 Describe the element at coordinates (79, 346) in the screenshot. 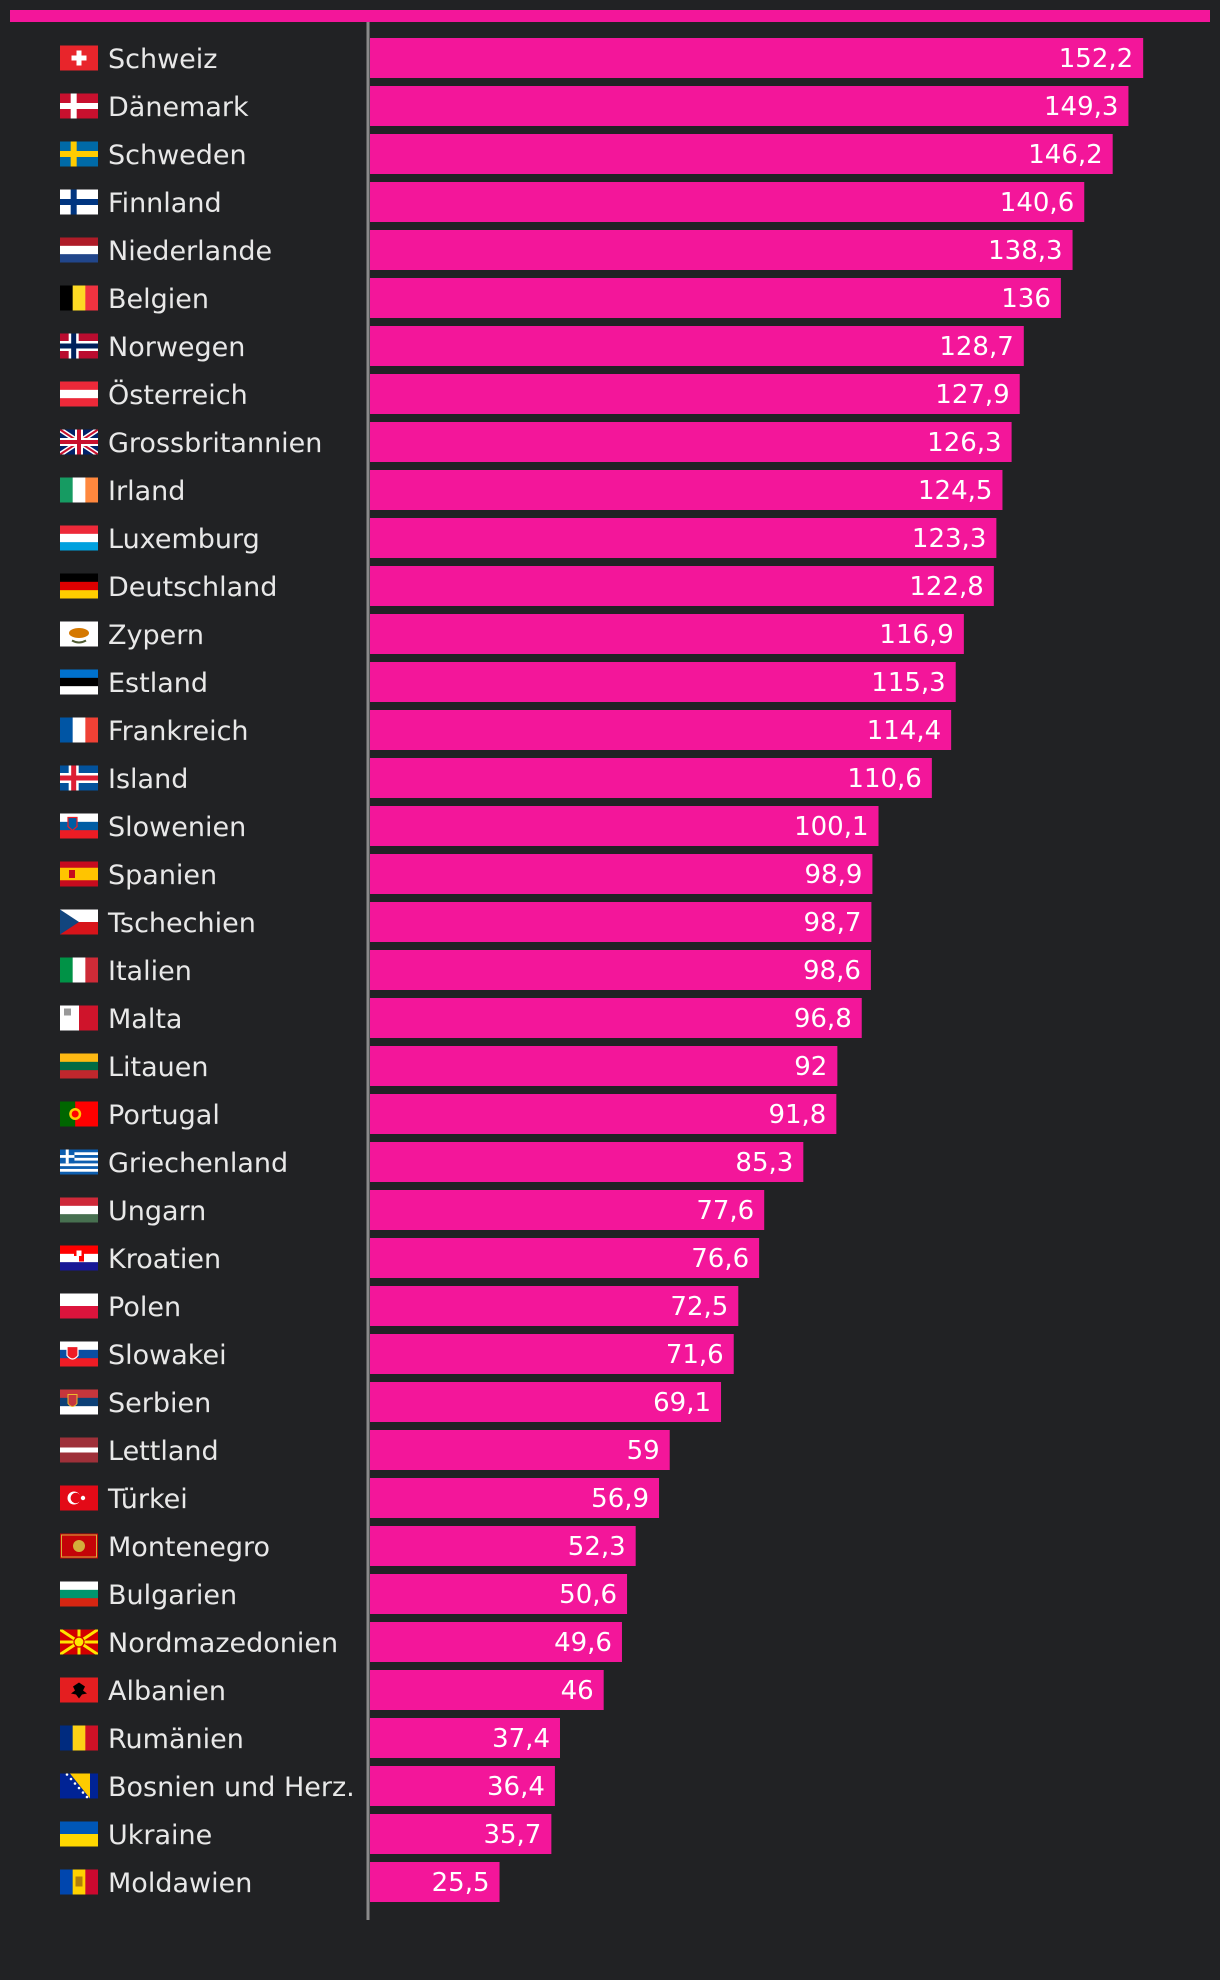

I see `flag-icon-no` at that location.